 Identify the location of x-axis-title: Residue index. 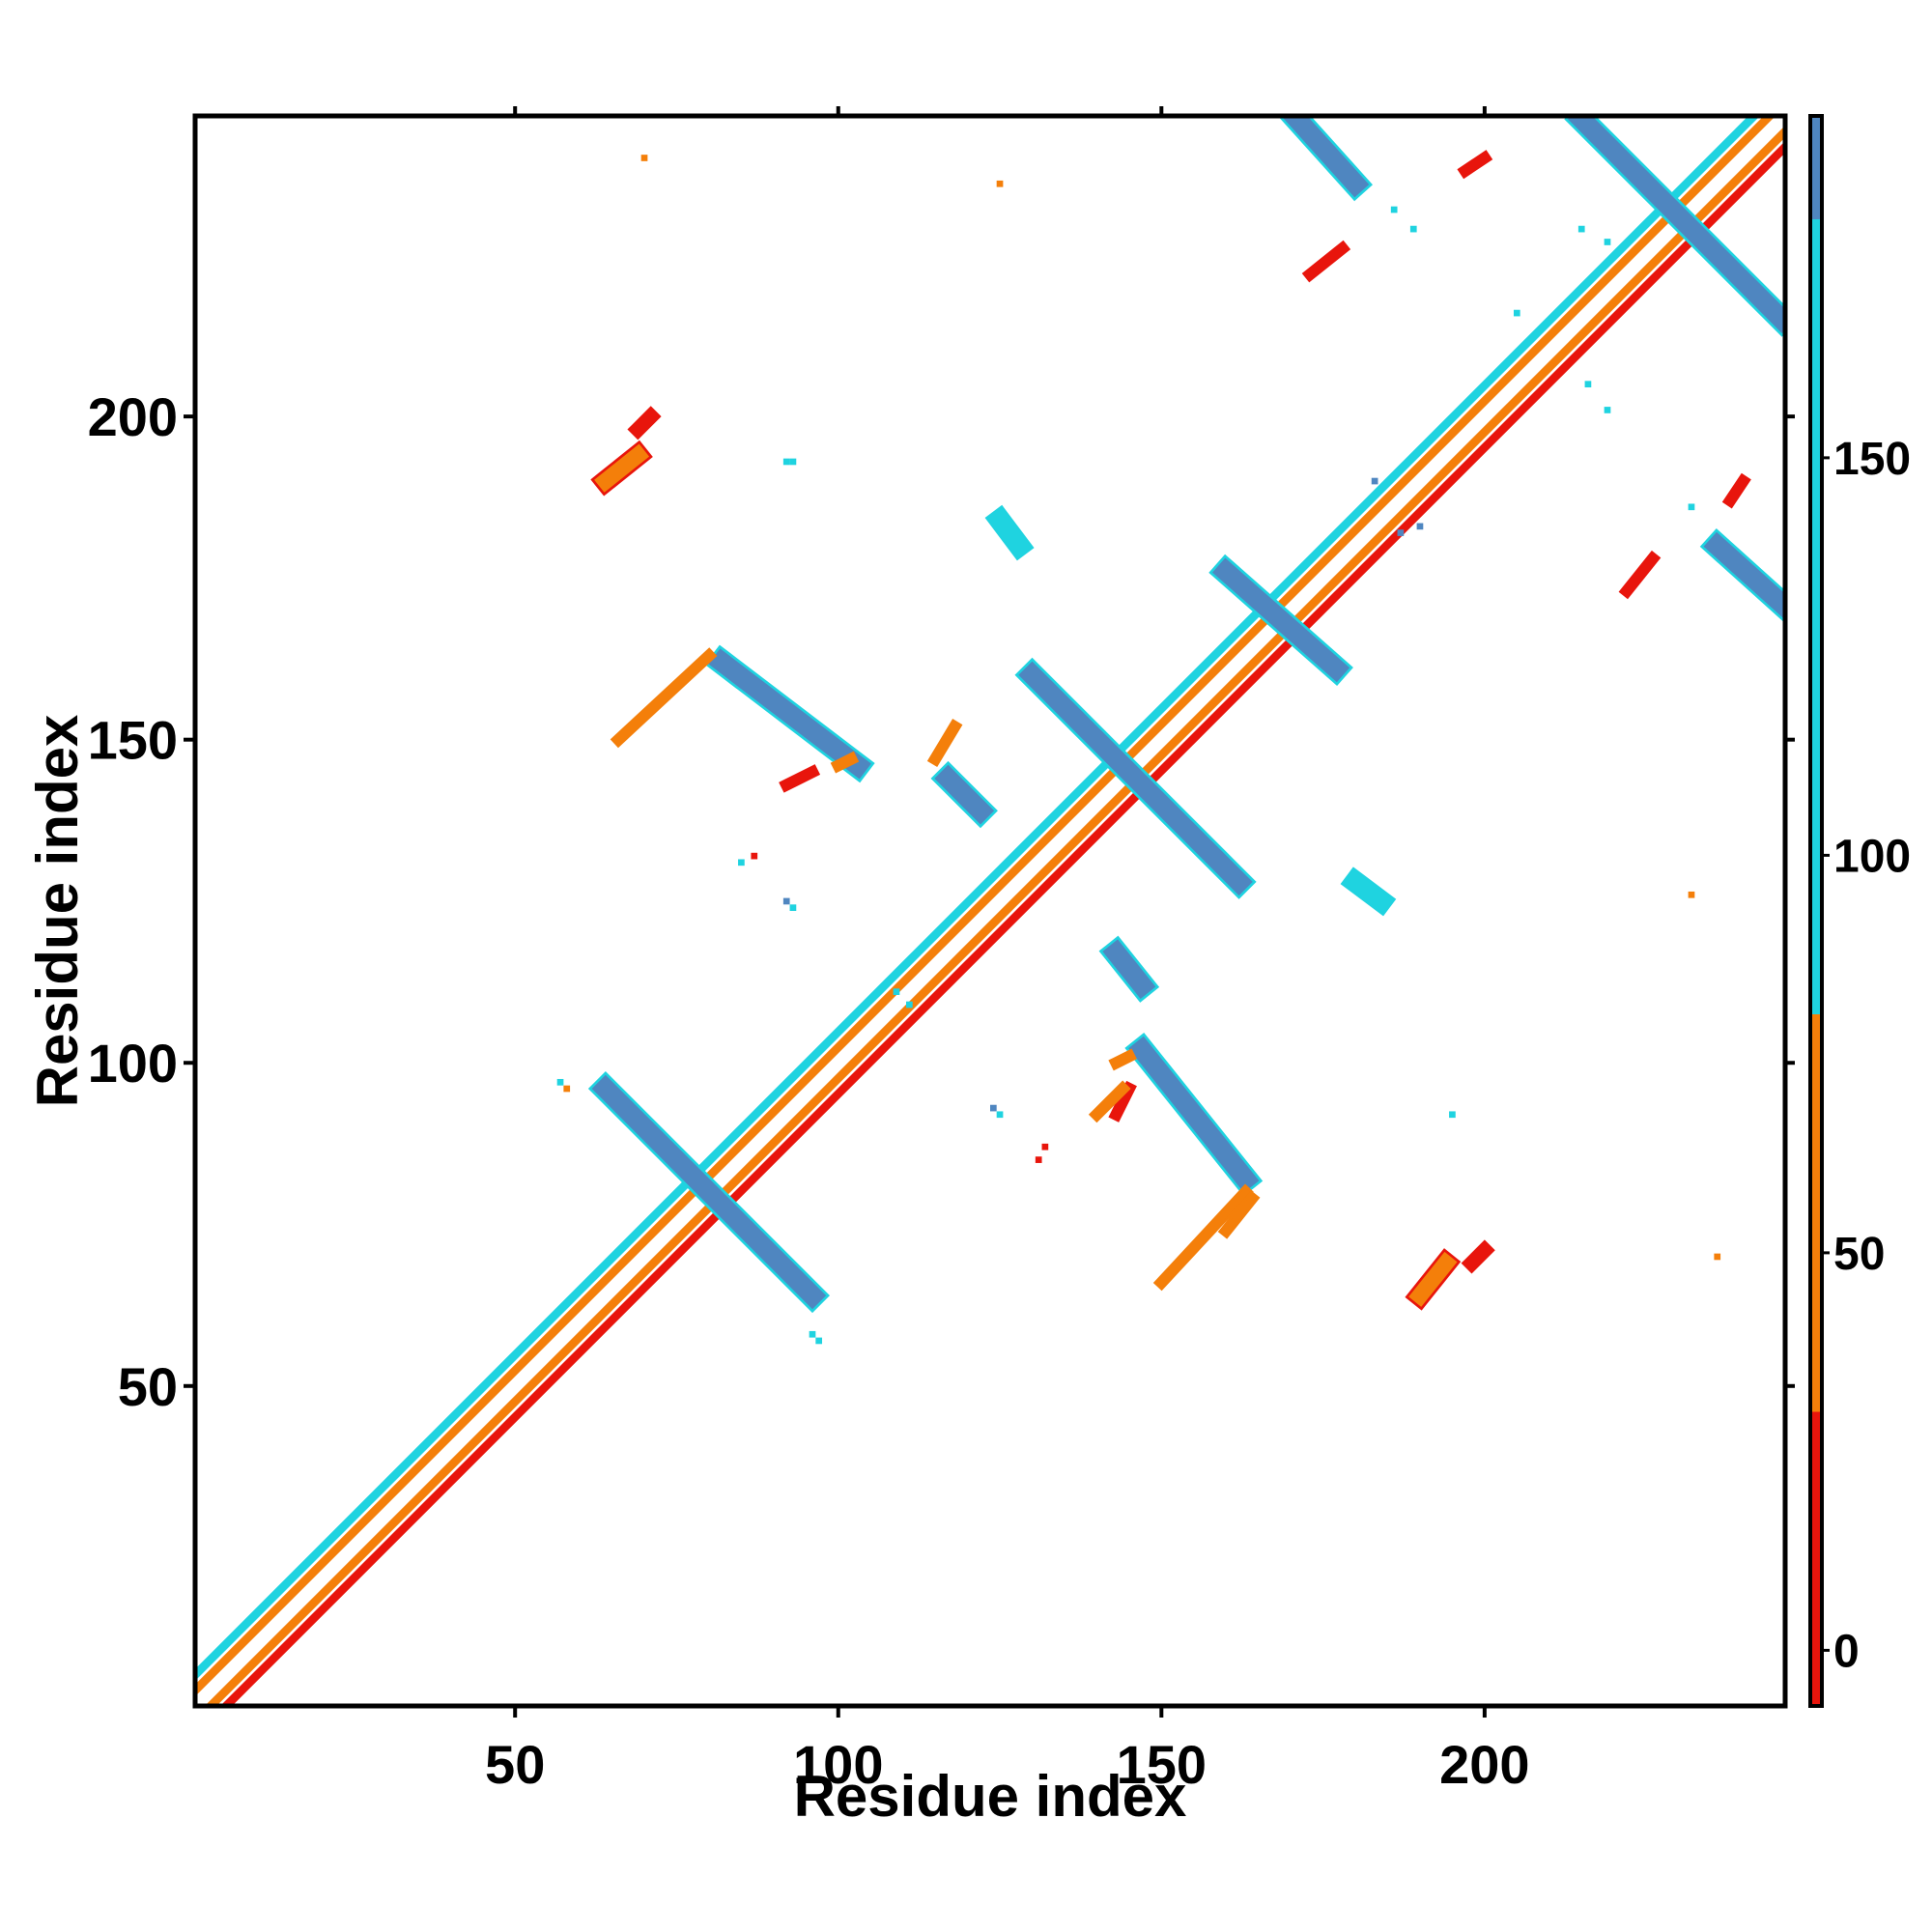
(990, 1796).